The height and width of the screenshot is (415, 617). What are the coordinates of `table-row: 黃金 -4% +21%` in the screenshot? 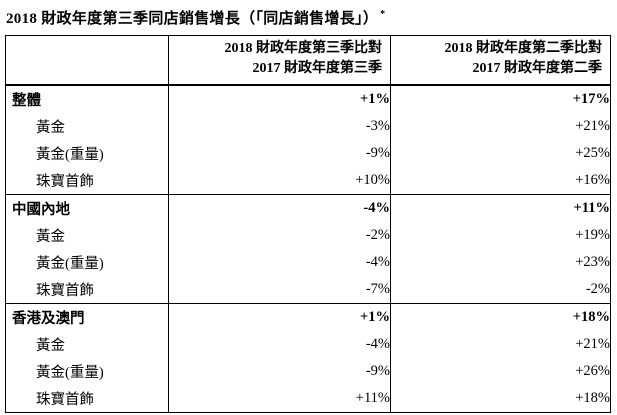 It's located at (308, 344).